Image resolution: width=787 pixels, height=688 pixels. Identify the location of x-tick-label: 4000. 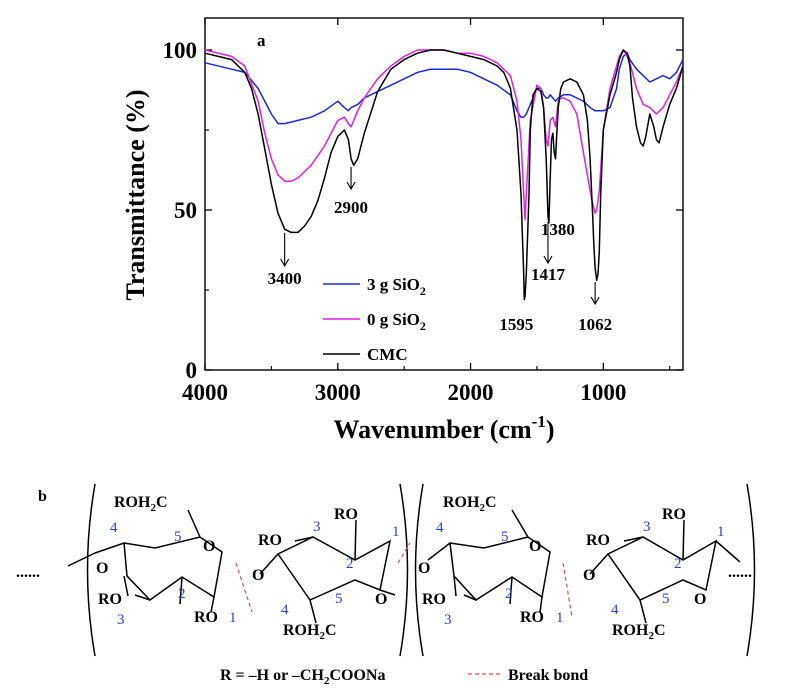
(205, 392).